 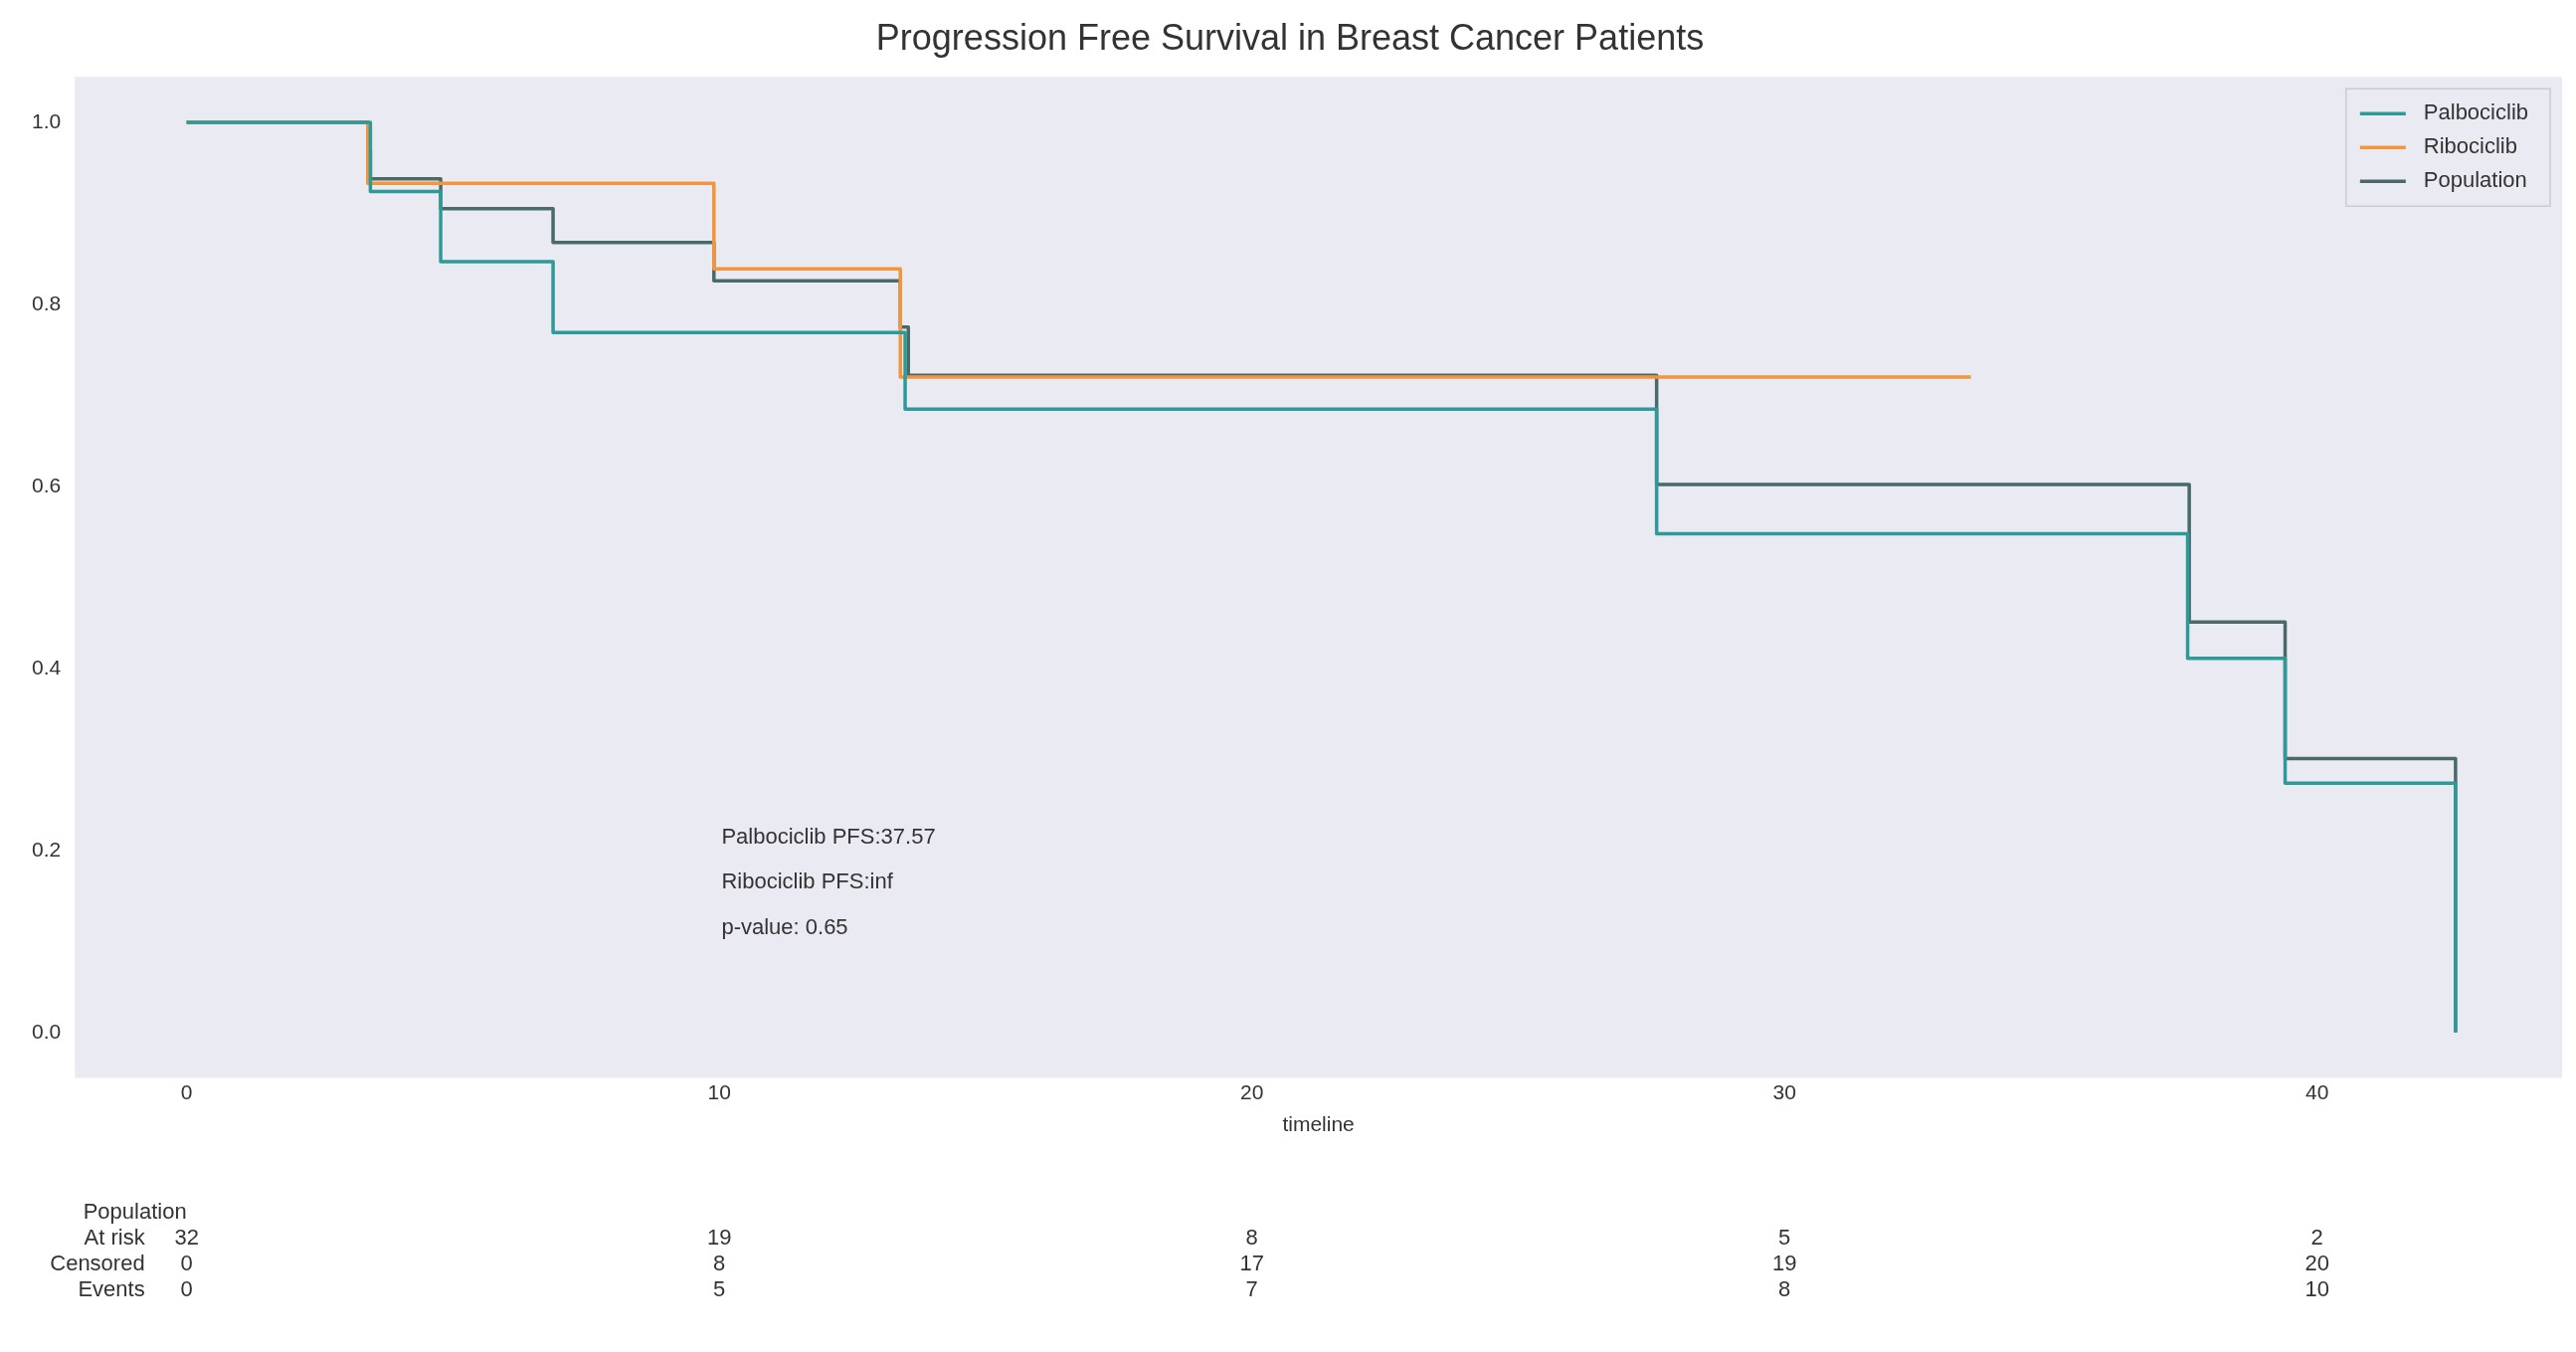 I want to click on x-axis-title: timeline, so click(x=1318, y=1124).